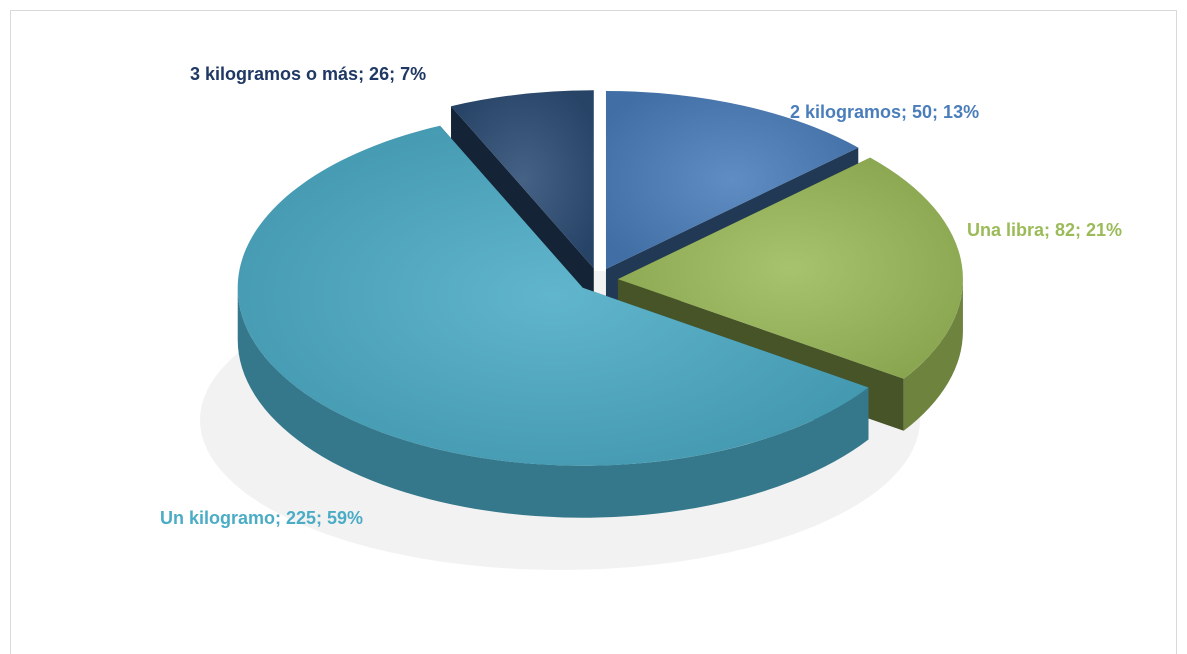 This screenshot has width=1187, height=654. What do you see at coordinates (1044, 230) in the screenshot?
I see `data-label: Una libra; 82; 21%` at bounding box center [1044, 230].